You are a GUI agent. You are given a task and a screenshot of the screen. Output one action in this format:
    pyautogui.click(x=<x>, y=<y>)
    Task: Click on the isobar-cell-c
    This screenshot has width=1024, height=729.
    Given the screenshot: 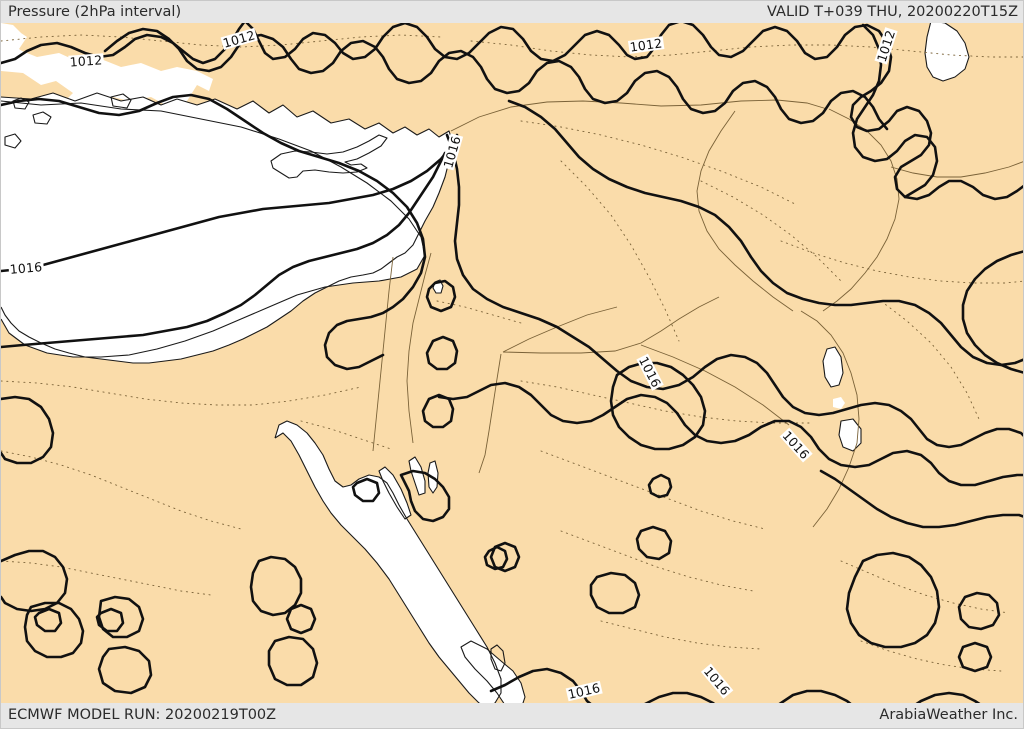 What is the action you would take?
    pyautogui.click(x=615, y=593)
    